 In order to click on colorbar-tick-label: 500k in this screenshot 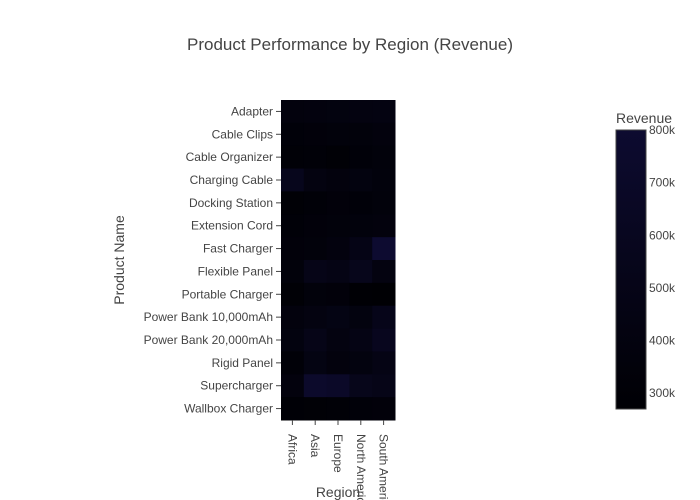, I will do `click(662, 288)`.